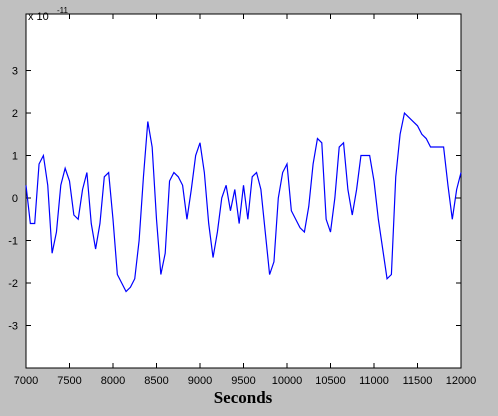 The height and width of the screenshot is (416, 498). Describe the element at coordinates (15, 72) in the screenshot. I see `y-tick-label: 3` at that location.